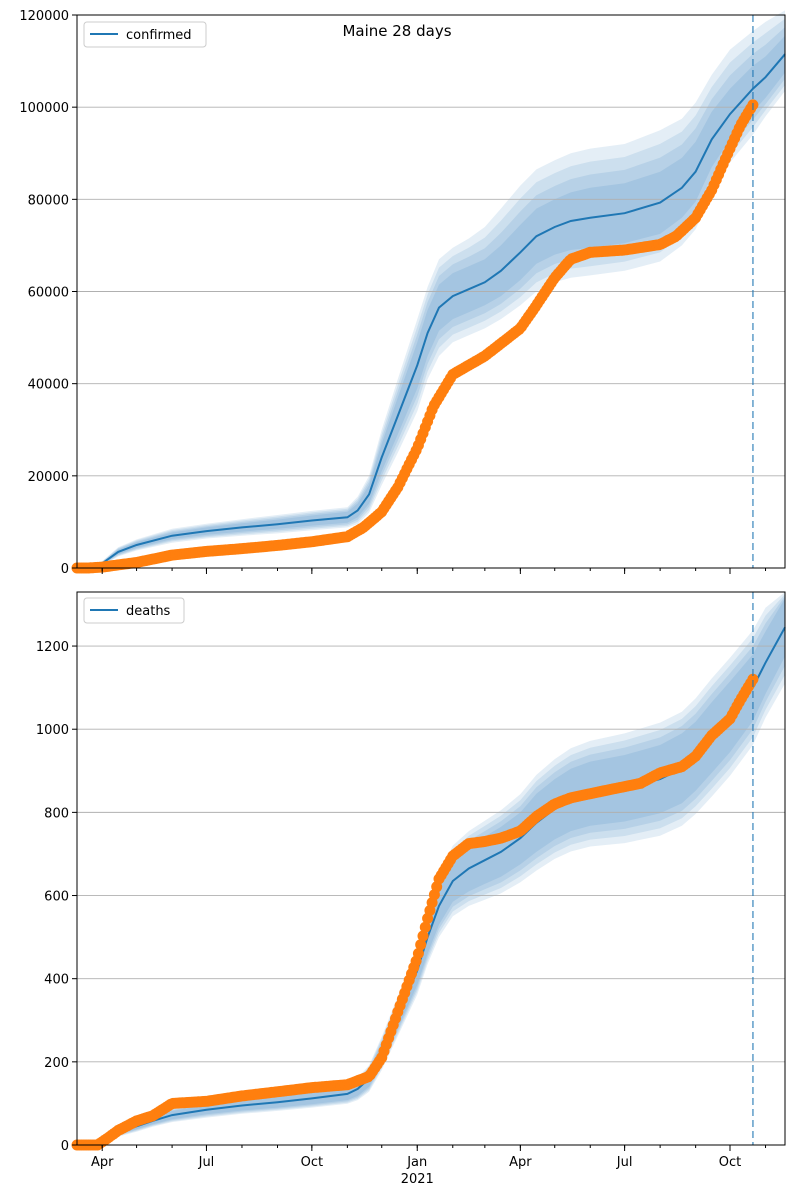 This screenshot has height=1200, width=800. What do you see at coordinates (56, 980) in the screenshot?
I see `deaths-ytick-label: 400` at bounding box center [56, 980].